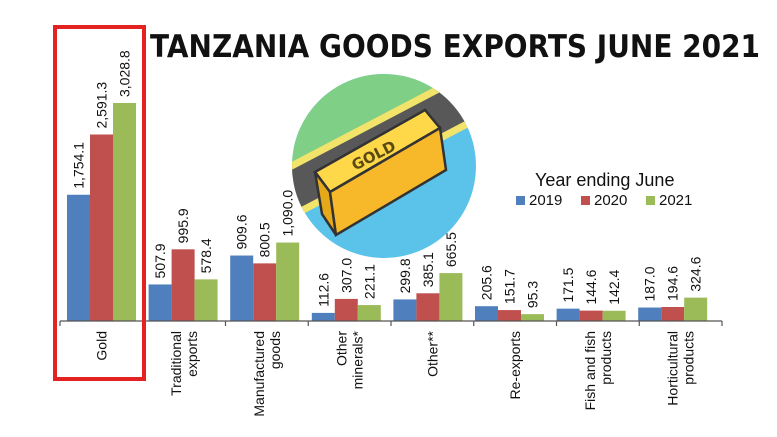 This screenshot has height=437, width=777. I want to click on data-label-2020-1: 995.9, so click(183, 225).